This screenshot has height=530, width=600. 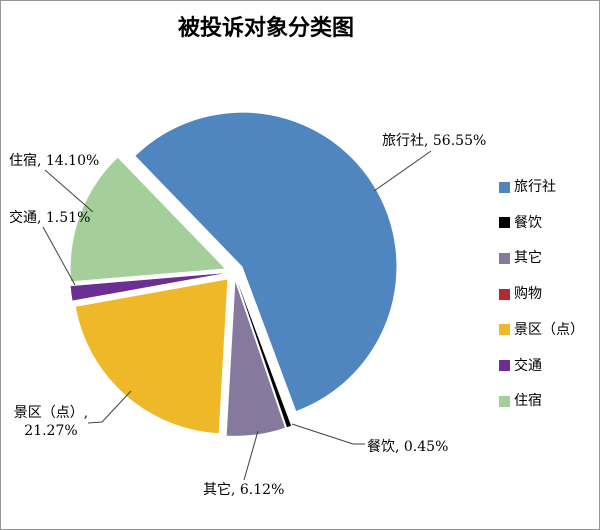 I want to click on legend-item-4: 景区（点）, so click(x=541, y=330).